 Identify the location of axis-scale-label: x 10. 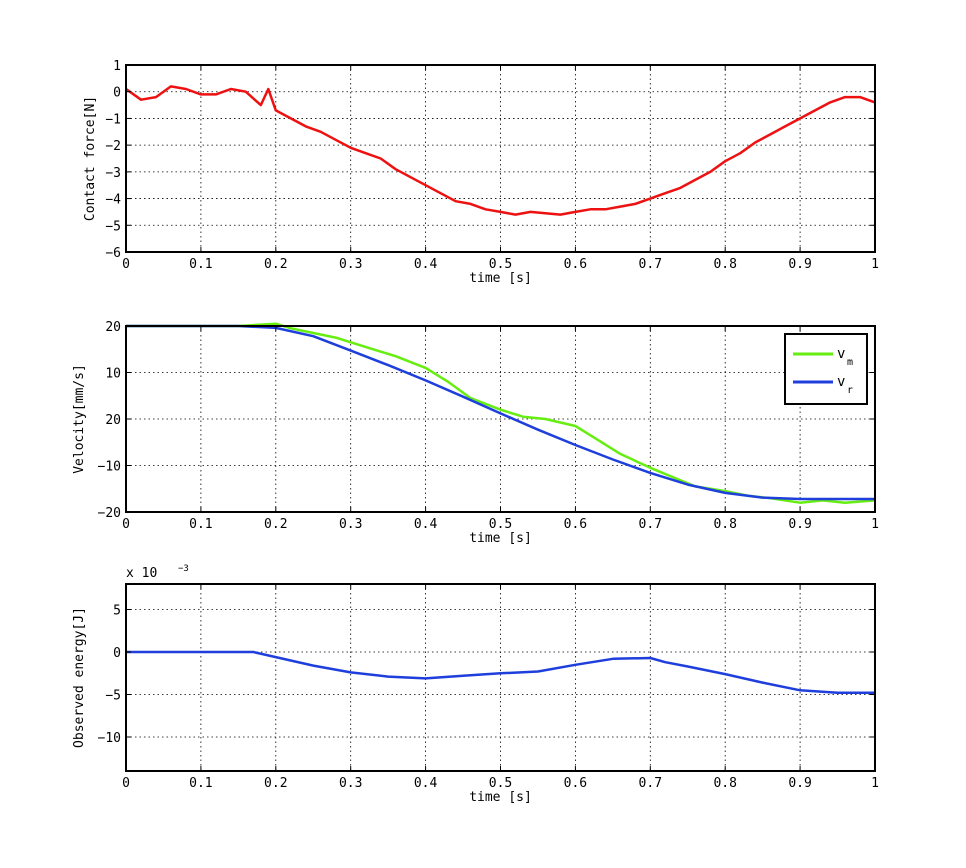
(141, 573).